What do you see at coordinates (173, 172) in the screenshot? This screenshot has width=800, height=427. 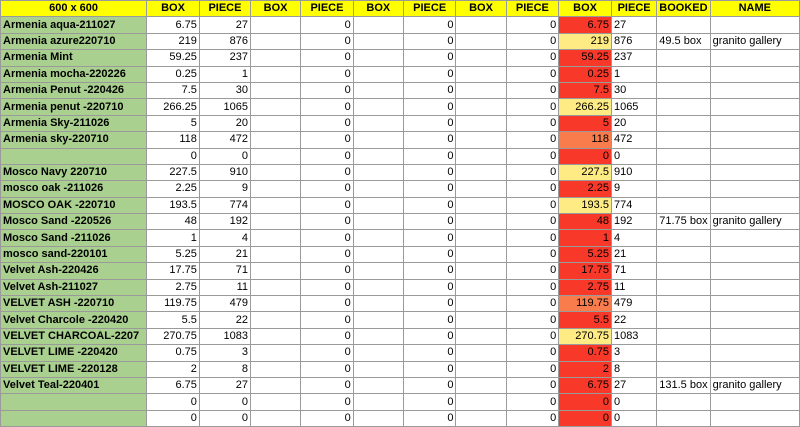 I see `box-cell: 227.5` at bounding box center [173, 172].